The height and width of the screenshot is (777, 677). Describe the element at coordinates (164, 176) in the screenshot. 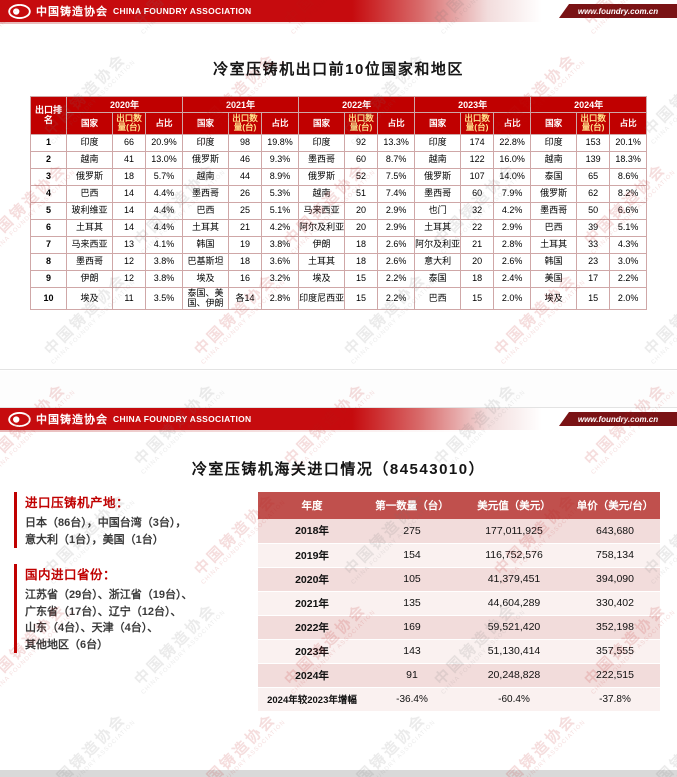

I see `export-share: 5.7%` at that location.